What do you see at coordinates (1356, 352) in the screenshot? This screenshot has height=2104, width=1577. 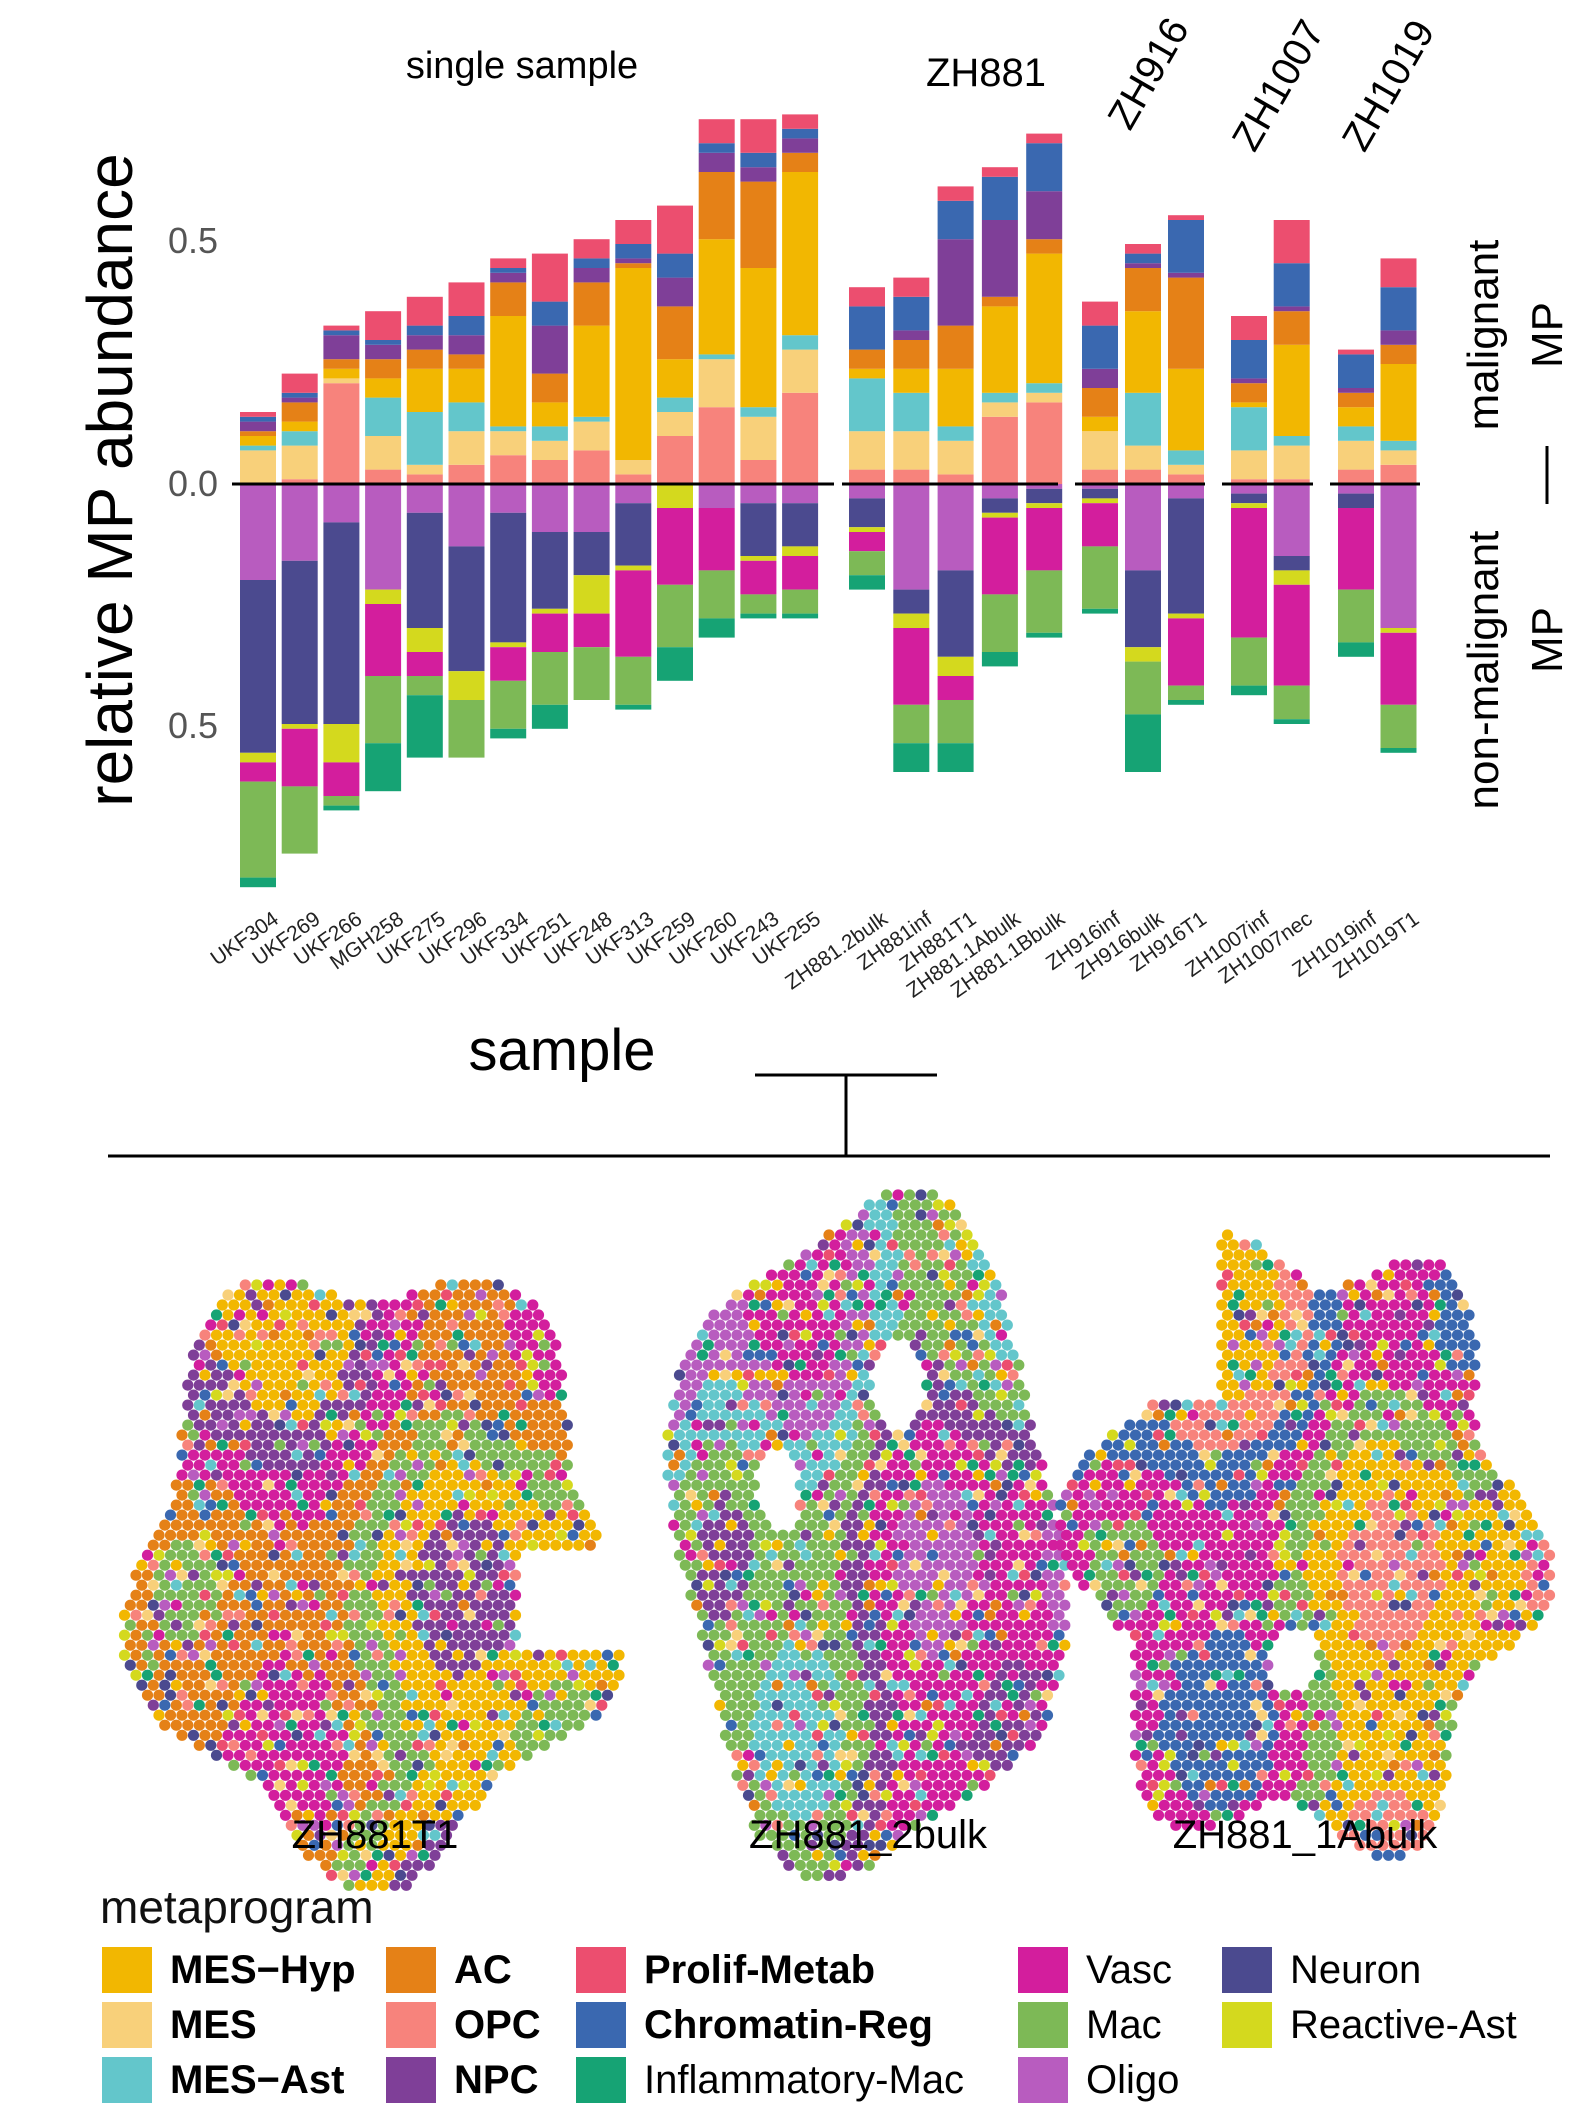 I see `bar-segment-prolif-metab` at bounding box center [1356, 352].